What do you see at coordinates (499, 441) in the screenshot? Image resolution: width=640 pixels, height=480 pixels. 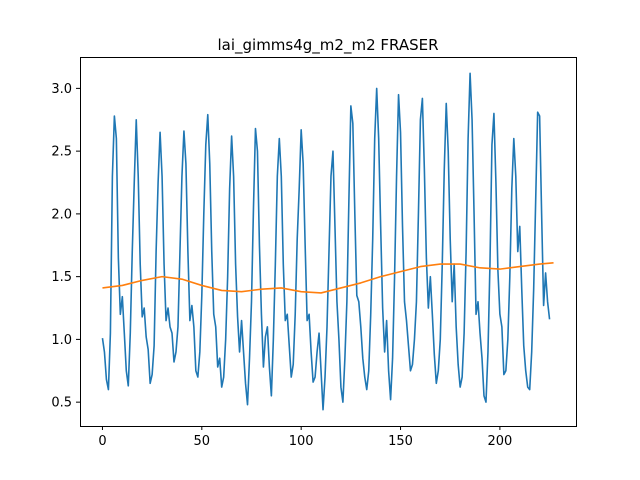 I see `x-tick-label: 200` at bounding box center [499, 441].